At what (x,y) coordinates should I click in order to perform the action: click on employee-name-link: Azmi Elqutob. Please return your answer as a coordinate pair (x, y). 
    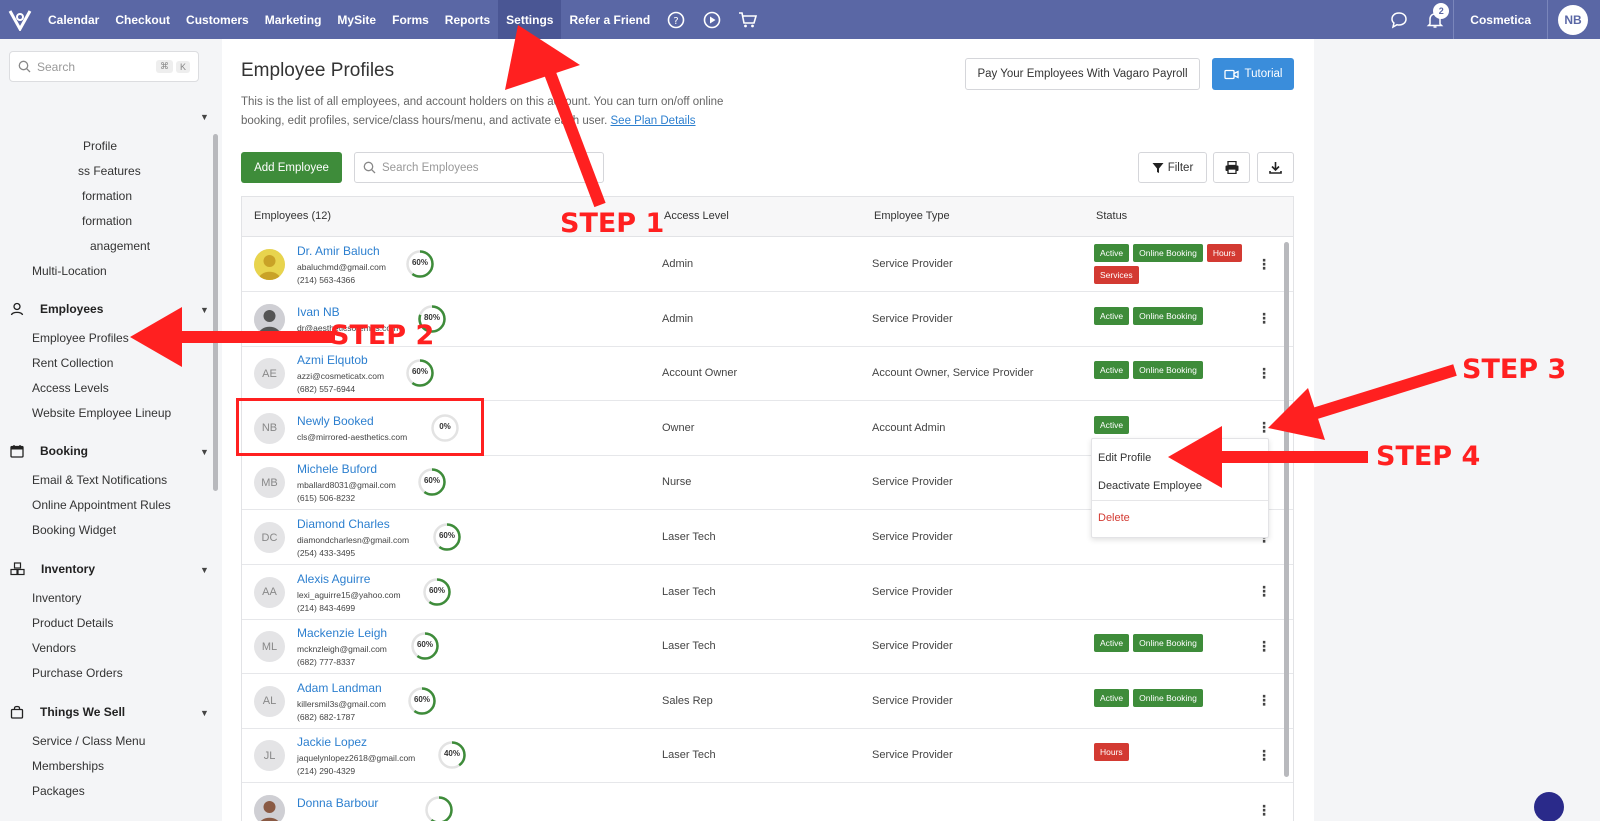
    Looking at the image, I should click on (332, 360).